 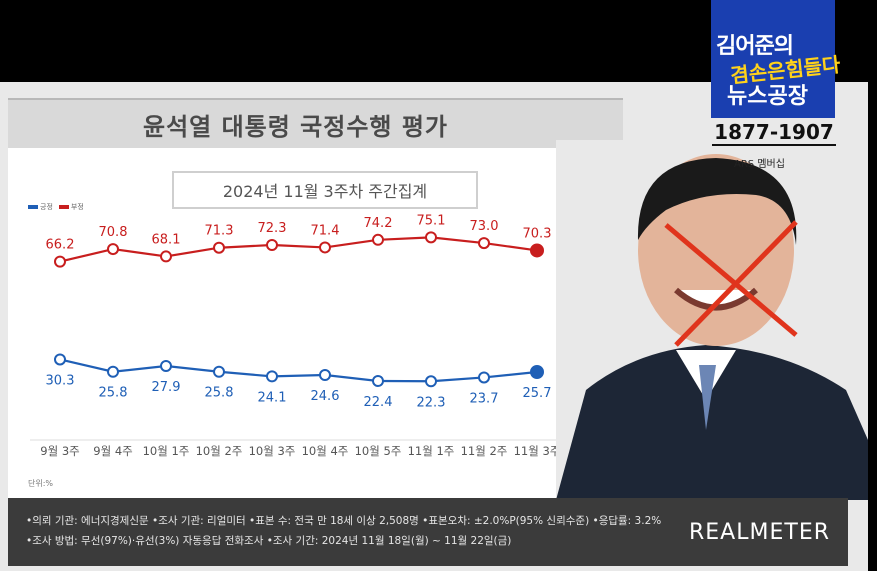 I want to click on legend: 긍정 부정, so click(x=56, y=207).